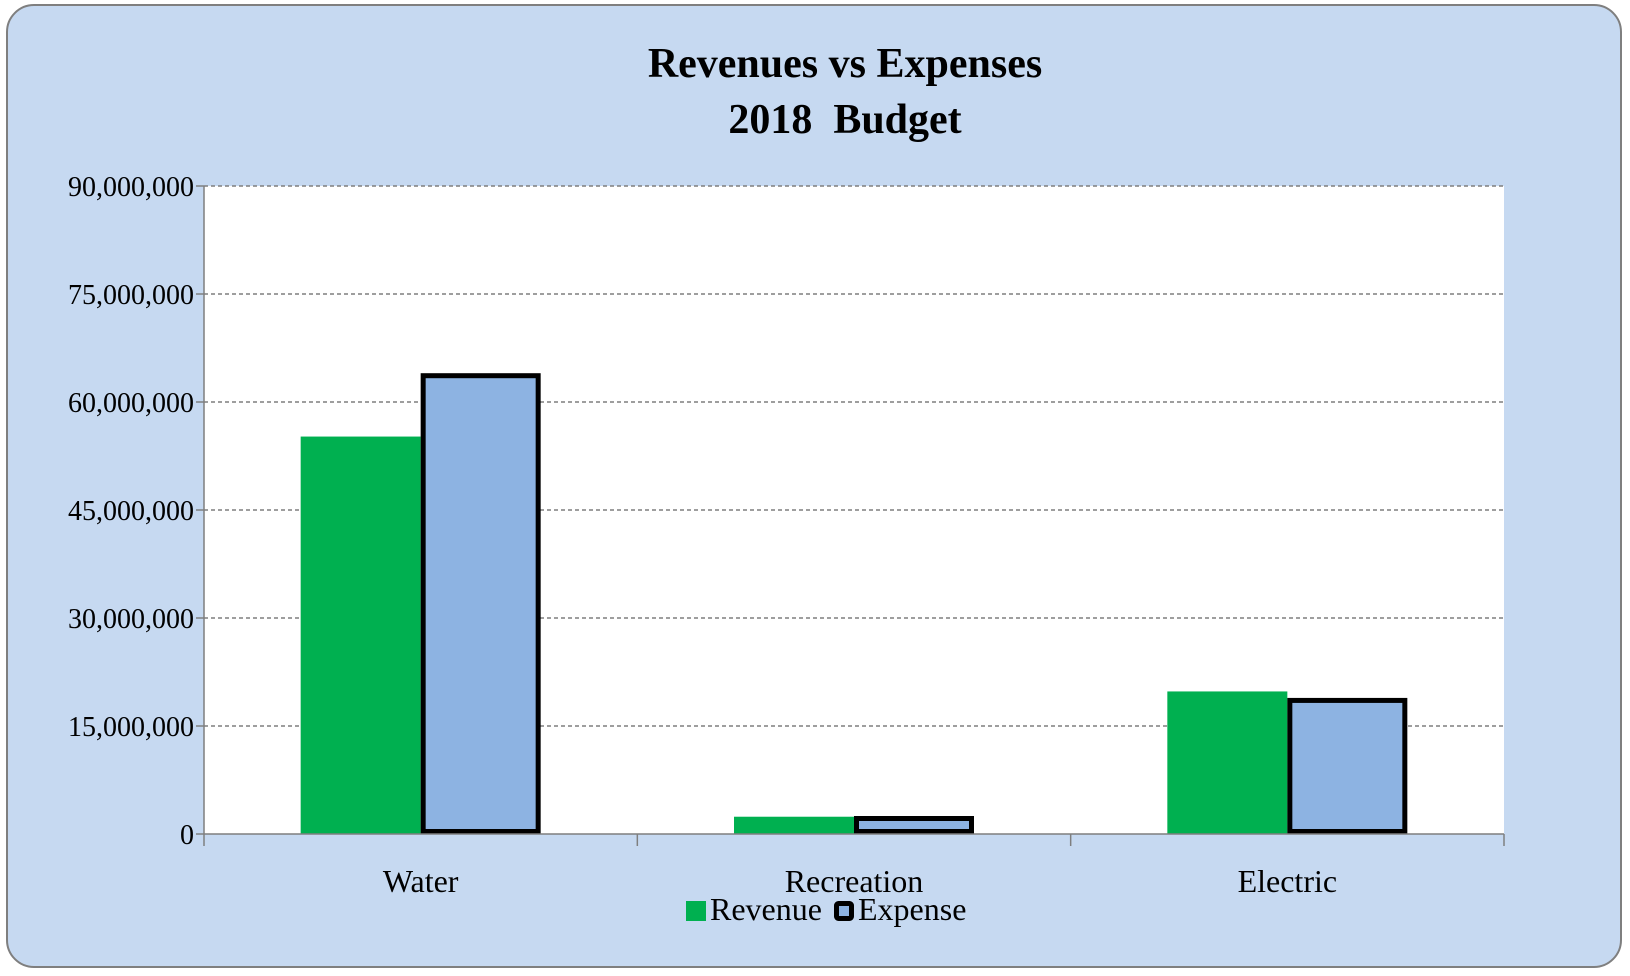  I want to click on x-category-label: Recreation, so click(854, 881).